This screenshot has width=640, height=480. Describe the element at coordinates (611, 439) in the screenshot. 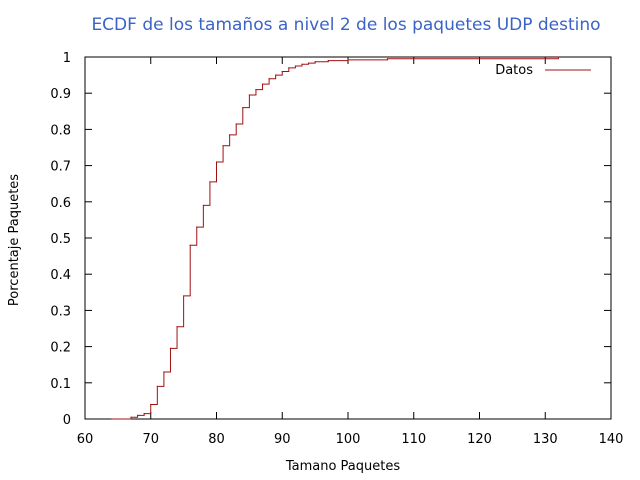

I see `x-tick-label: 140` at that location.